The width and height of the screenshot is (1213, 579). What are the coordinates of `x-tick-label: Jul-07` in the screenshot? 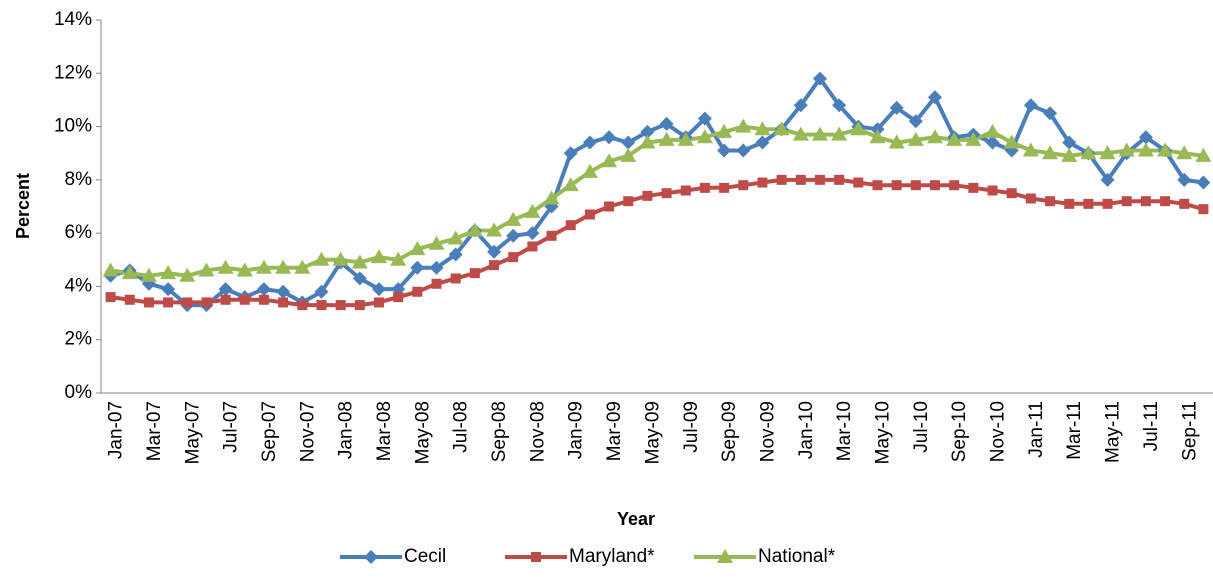 It's located at (231, 427).